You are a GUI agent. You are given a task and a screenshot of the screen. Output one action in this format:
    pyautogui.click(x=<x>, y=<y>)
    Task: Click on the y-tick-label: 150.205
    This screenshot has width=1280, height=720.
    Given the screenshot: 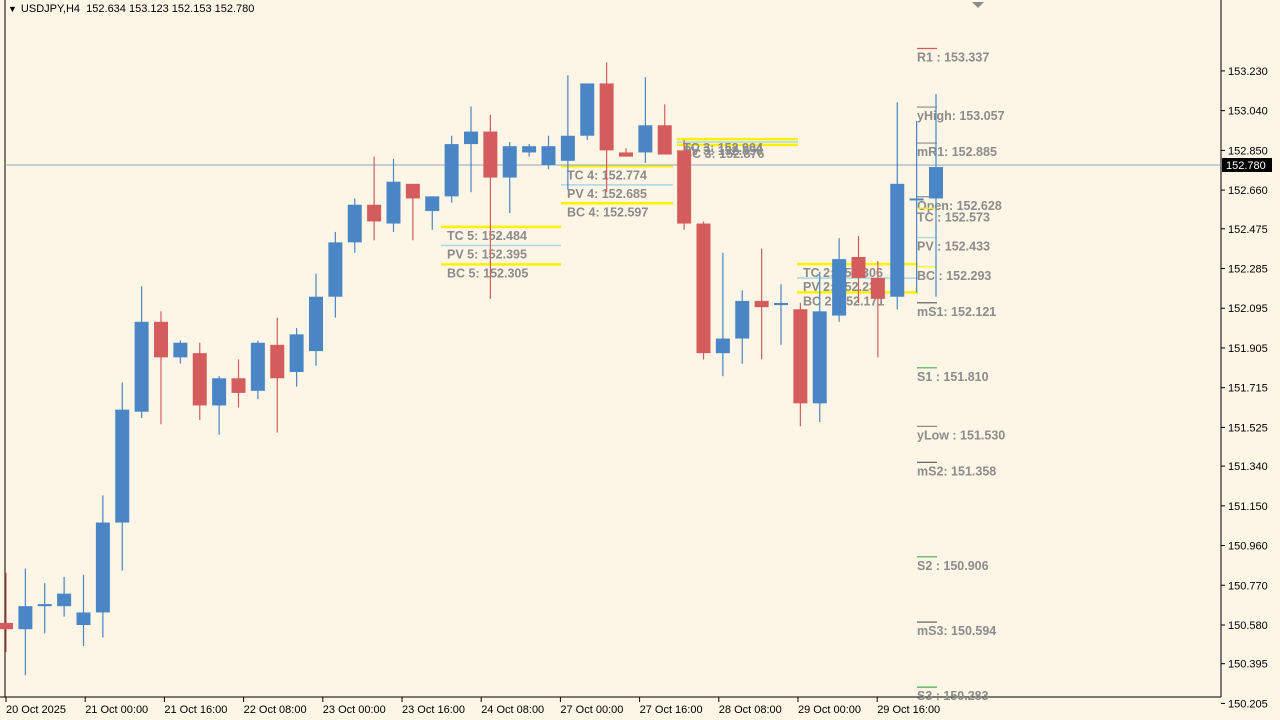 What is the action you would take?
    pyautogui.click(x=1248, y=704)
    